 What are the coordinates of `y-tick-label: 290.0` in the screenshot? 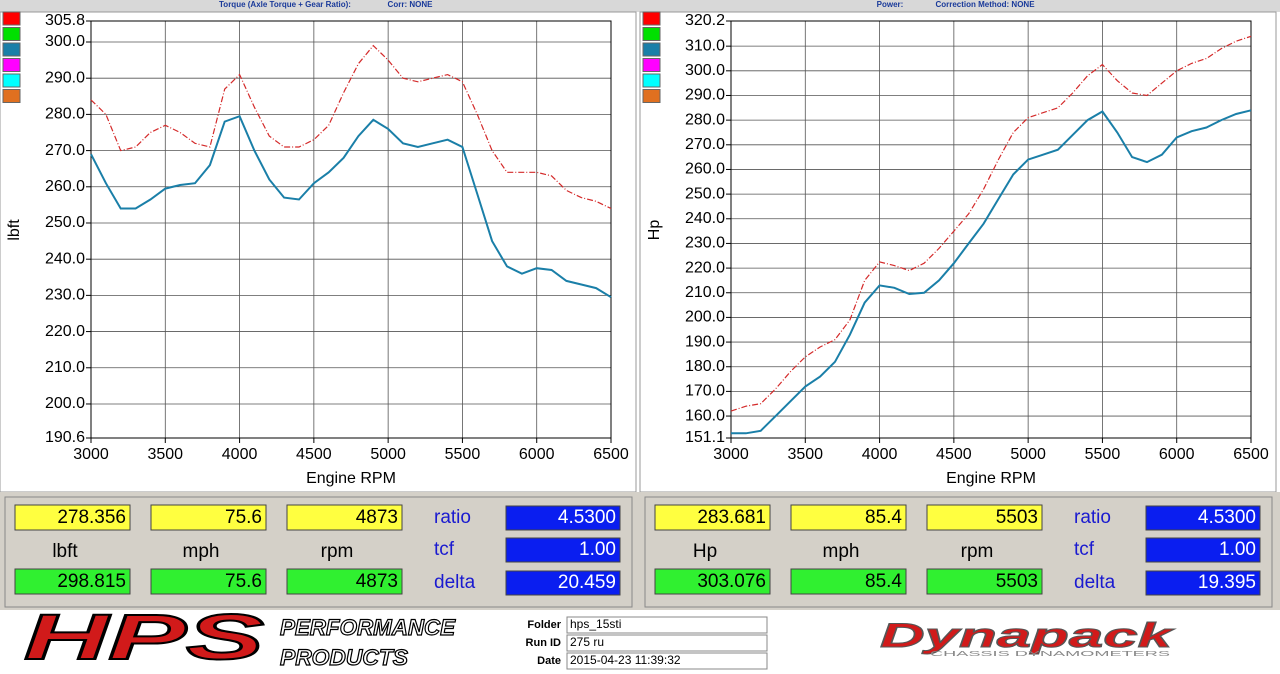 It's located at (705, 95).